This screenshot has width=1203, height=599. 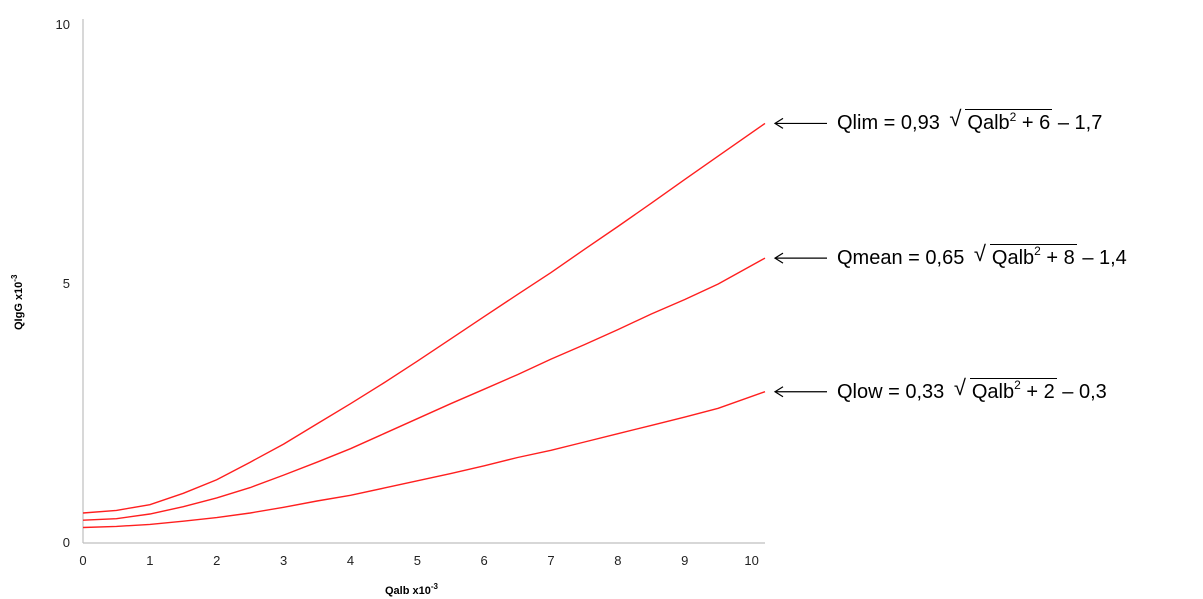 I want to click on x-tick-label: 10, so click(x=751, y=560).